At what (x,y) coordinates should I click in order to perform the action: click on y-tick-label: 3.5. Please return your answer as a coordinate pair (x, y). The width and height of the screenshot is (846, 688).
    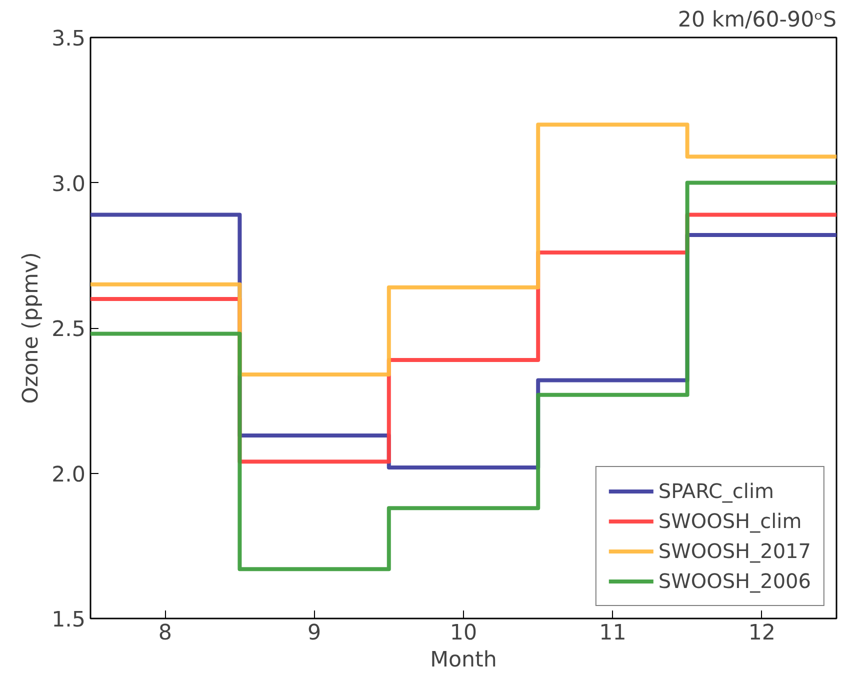
    Looking at the image, I should click on (69, 39).